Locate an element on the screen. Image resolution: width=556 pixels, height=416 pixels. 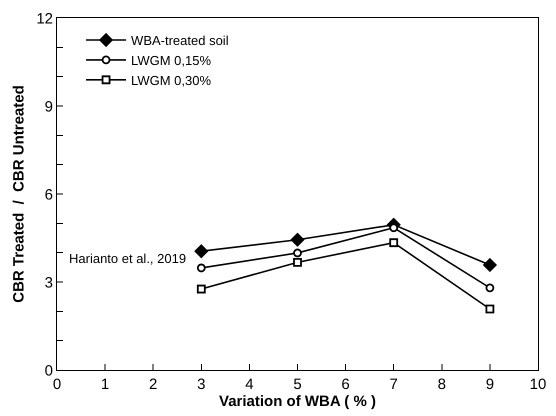
x-tick-label: 9 is located at coordinates (490, 384).